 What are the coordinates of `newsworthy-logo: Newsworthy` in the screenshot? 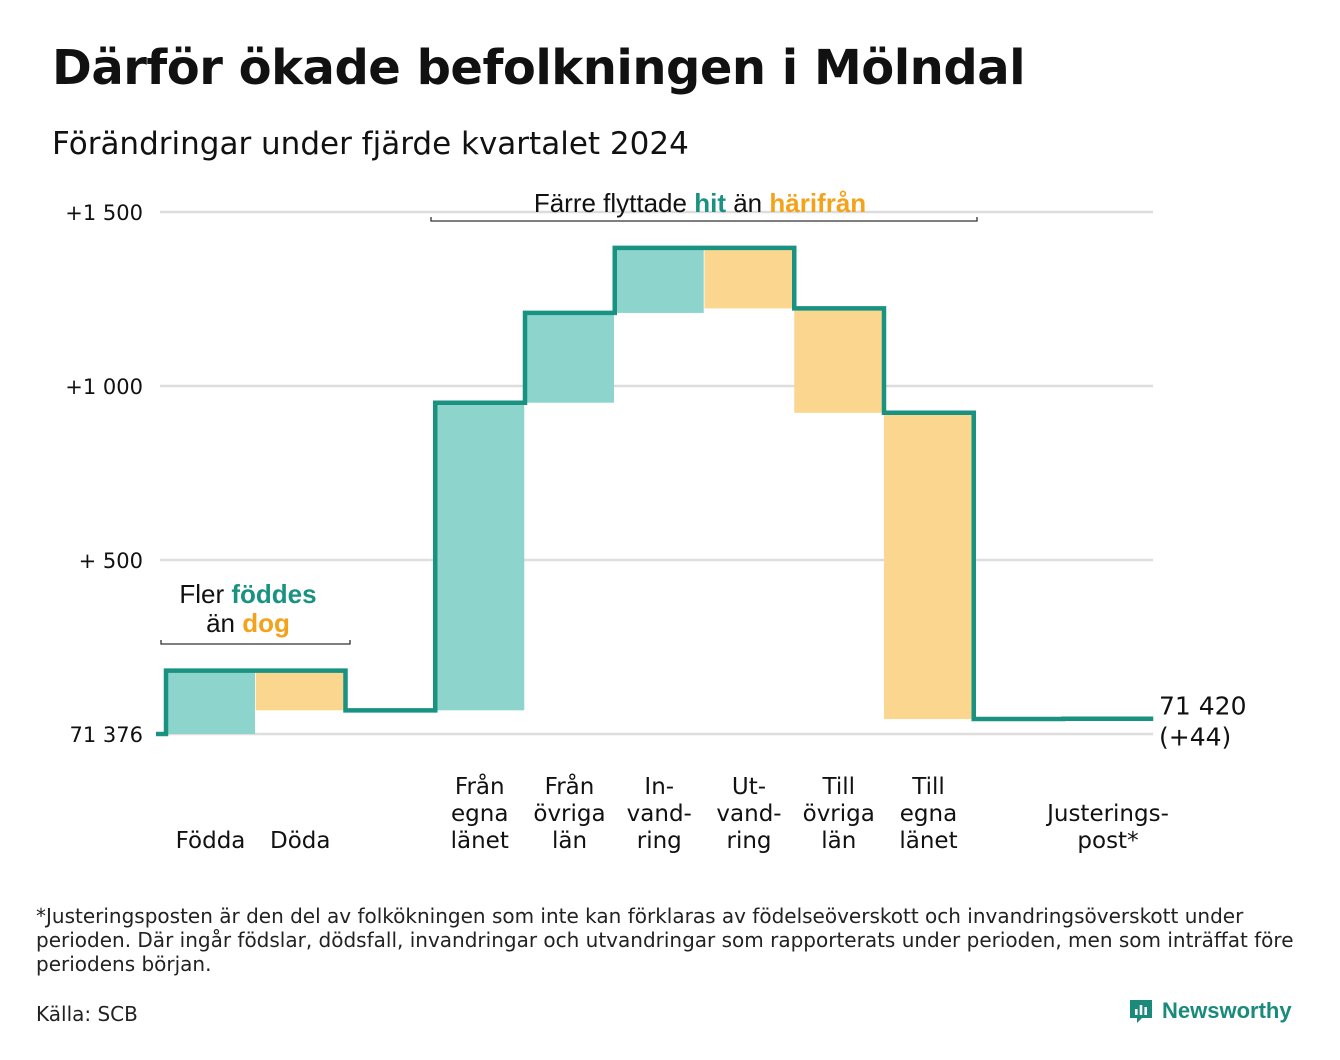 It's located at (1210, 1011).